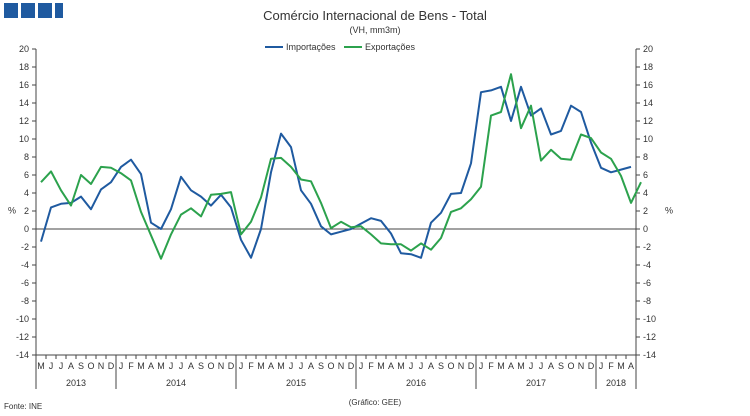 This screenshot has width=750, height=416. I want to click on y-tick-label-right: 4, so click(645, 193).